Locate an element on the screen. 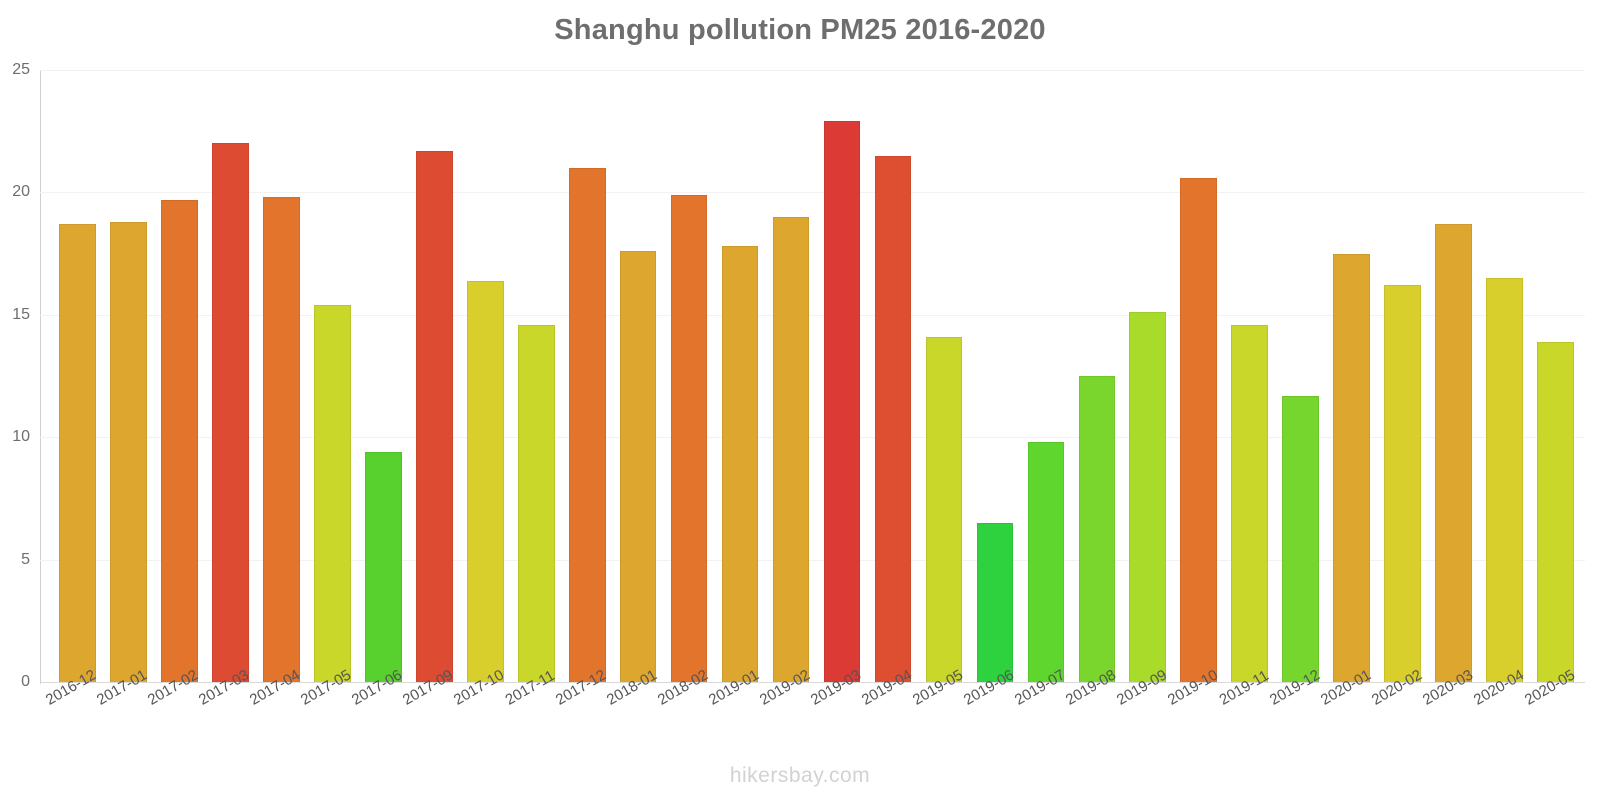  x-label-slot: 2019-09 is located at coordinates (1143, 716).